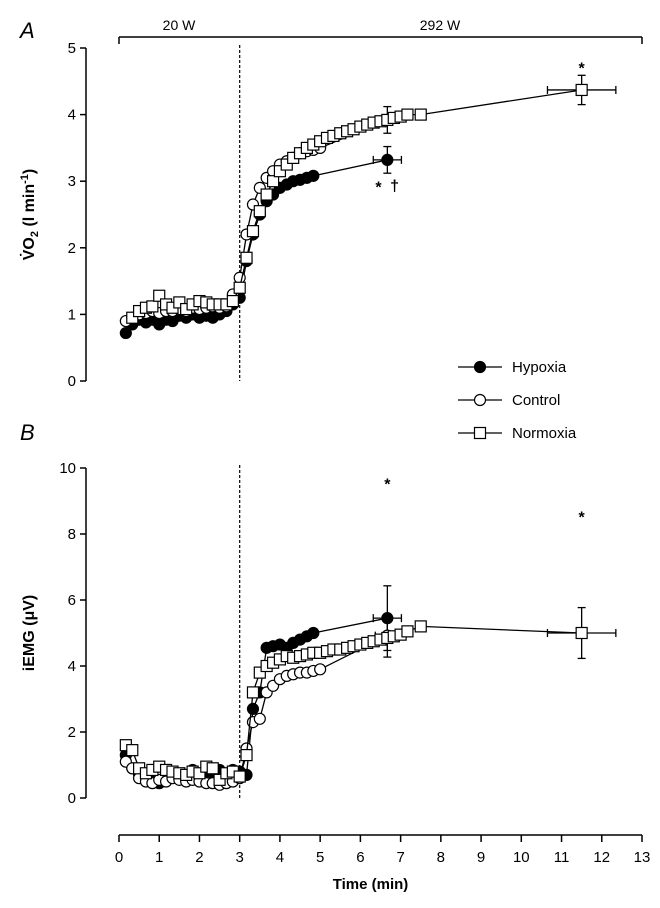 The height and width of the screenshot is (908, 660). Describe the element at coordinates (179, 25) in the screenshot. I see `phase-label-20w: 20 W` at that location.